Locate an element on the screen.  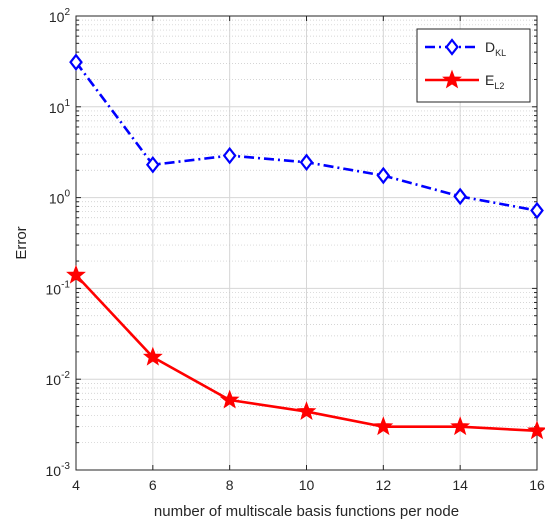
legend-box is located at coordinates (473, 65).